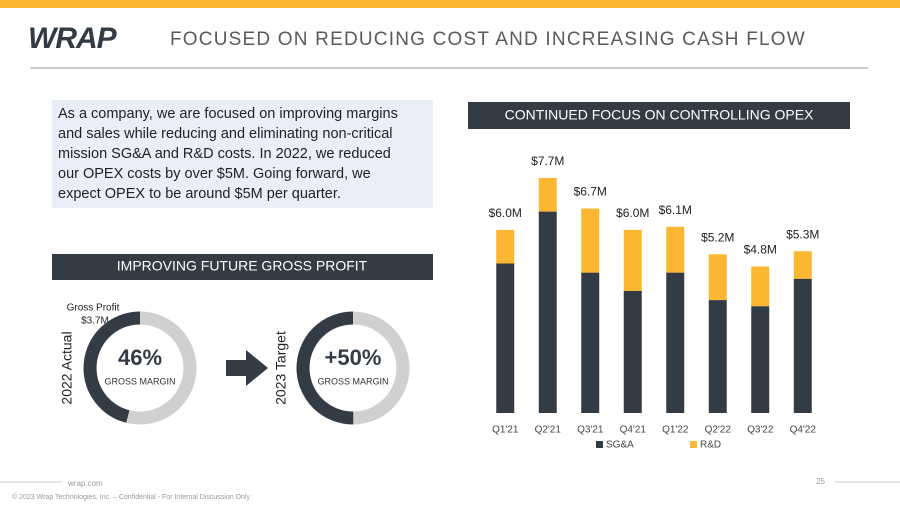 Image resolution: width=900 pixels, height=506 pixels. What do you see at coordinates (710, 445) in the screenshot?
I see `legend-label: R&D` at bounding box center [710, 445].